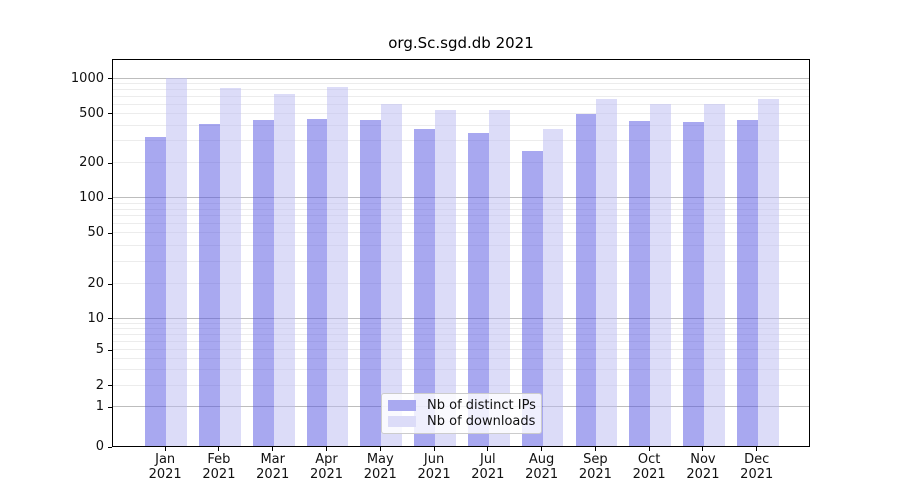  I want to click on bar-distinct-ips-jan, so click(156, 291).